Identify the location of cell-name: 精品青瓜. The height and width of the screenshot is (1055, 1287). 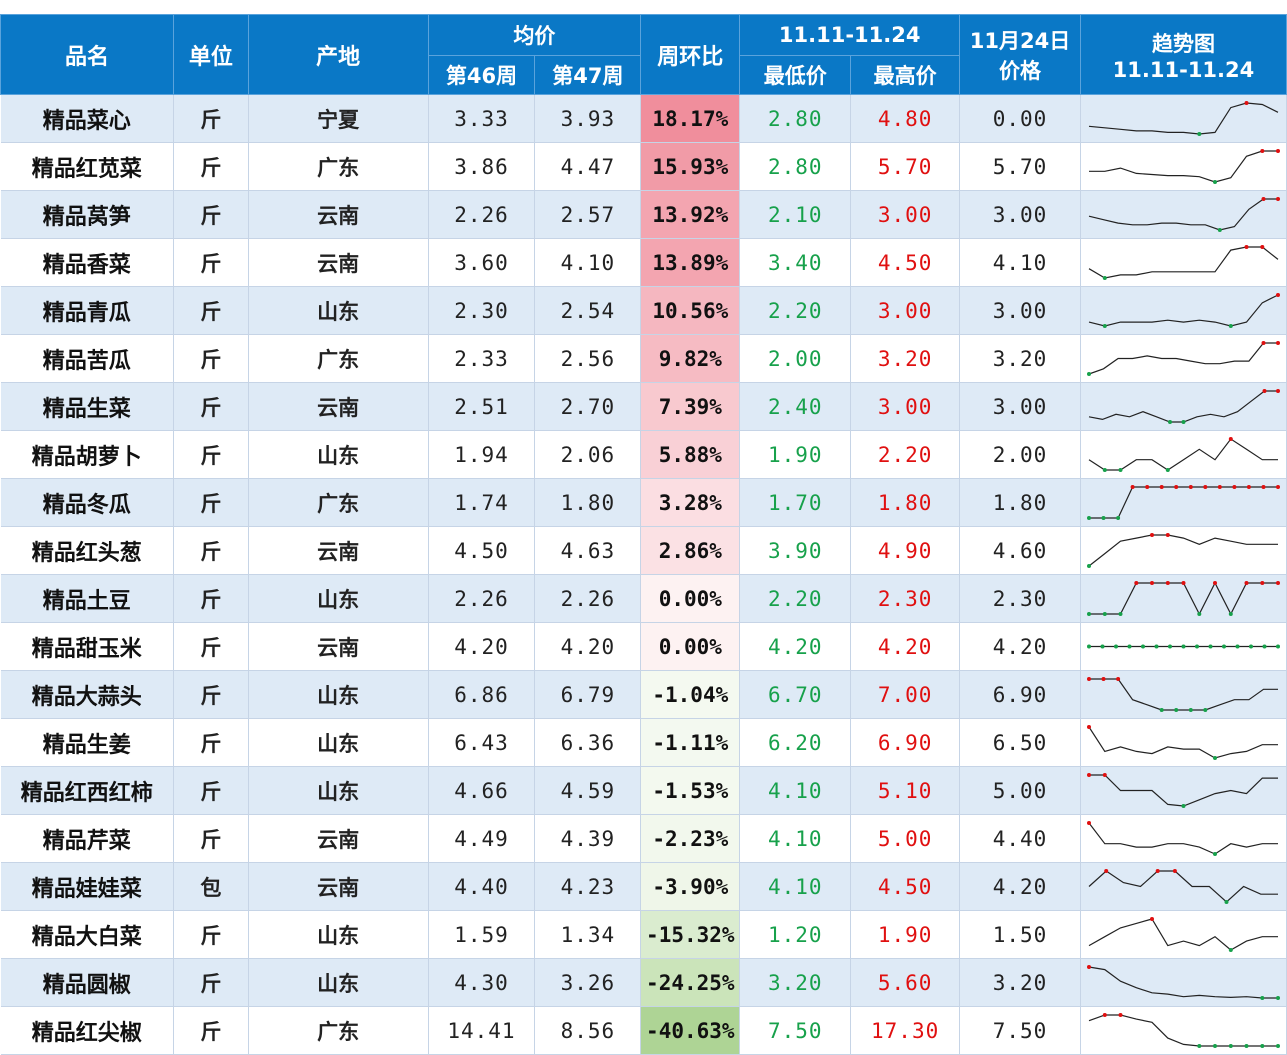
(87, 310).